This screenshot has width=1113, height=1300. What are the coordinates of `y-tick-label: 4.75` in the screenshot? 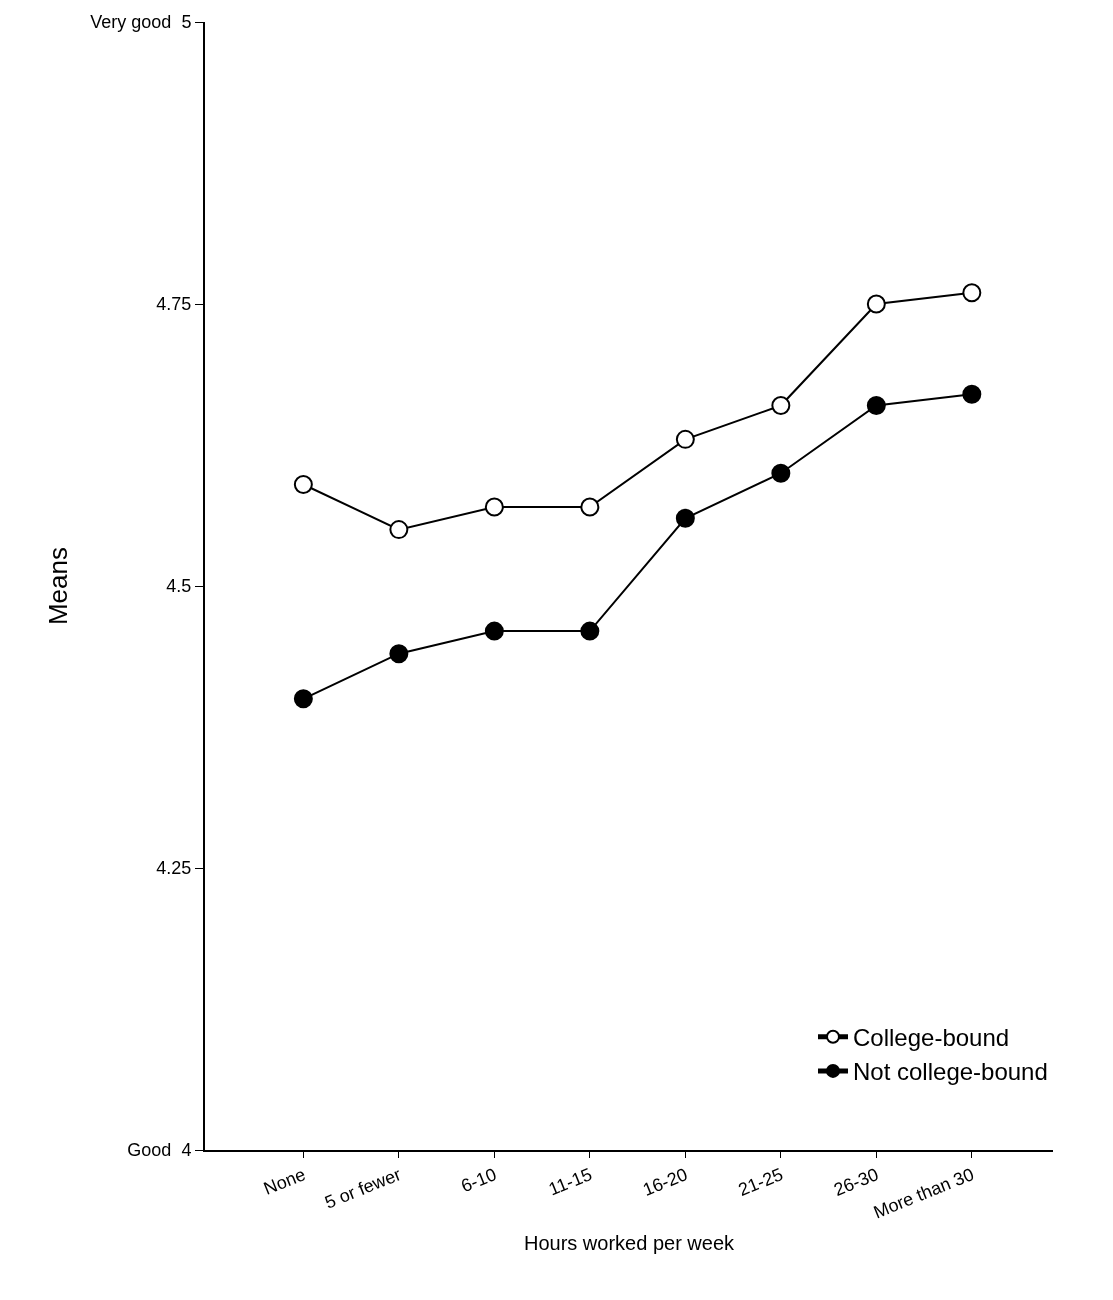 It's located at (174, 304).